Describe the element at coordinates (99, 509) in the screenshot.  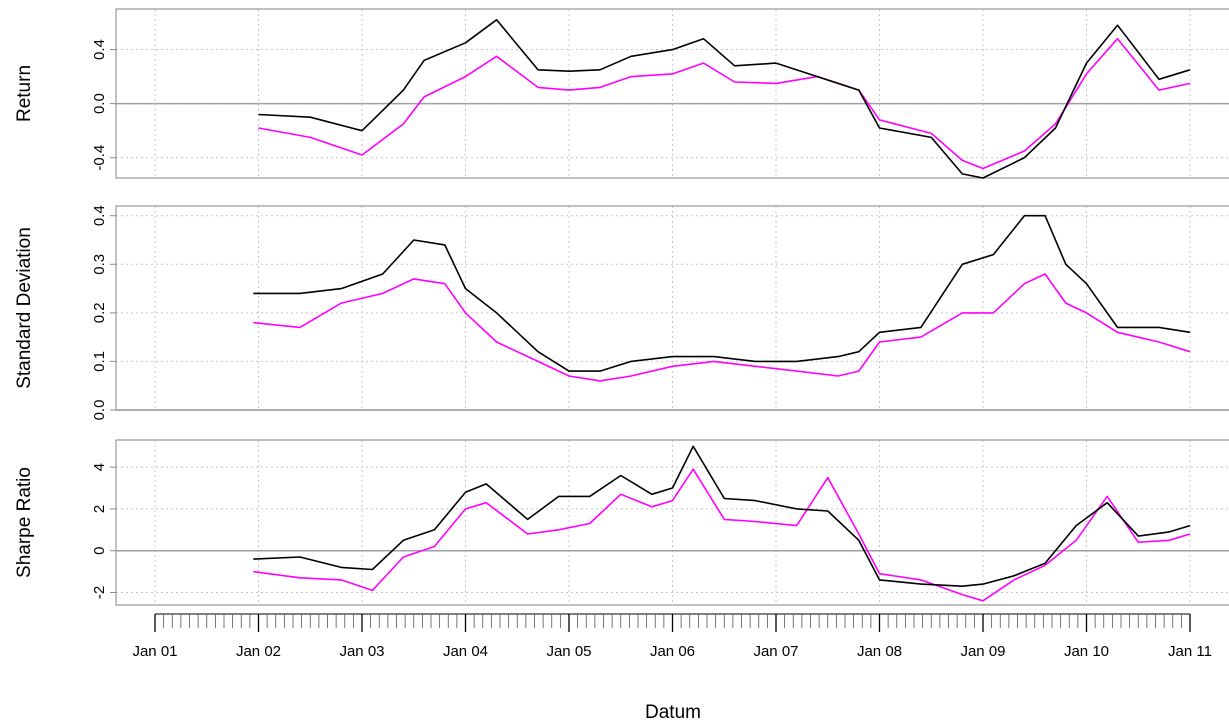
I see `y-tick-label: 2` at that location.